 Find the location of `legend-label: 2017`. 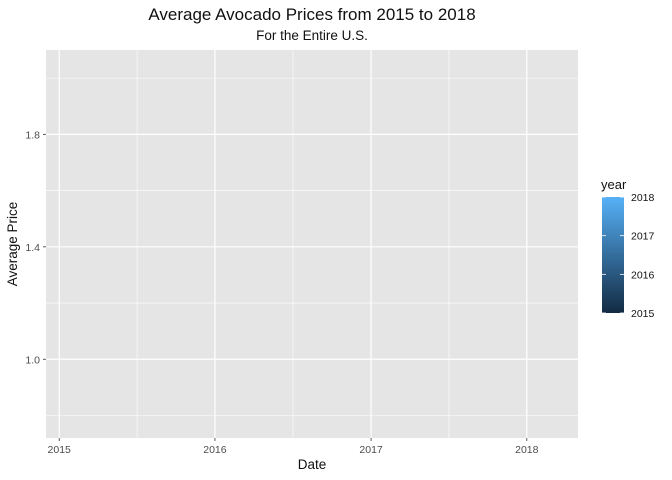

legend-label: 2017 is located at coordinates (643, 237).